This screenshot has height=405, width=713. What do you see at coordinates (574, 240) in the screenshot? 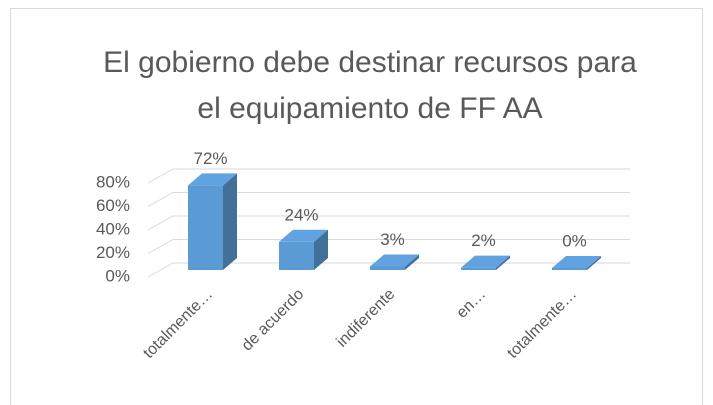
I see `data-label: 0%` at bounding box center [574, 240].